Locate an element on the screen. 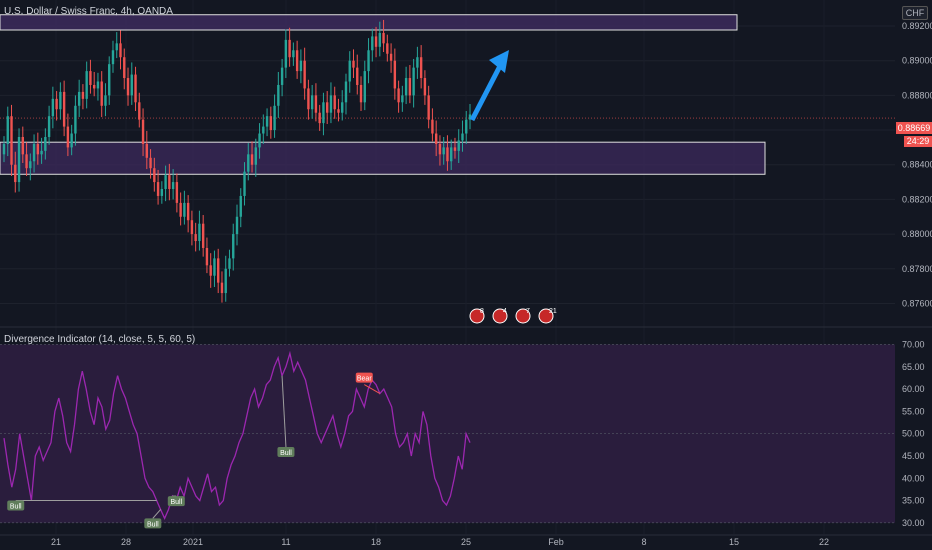 This screenshot has height=550, width=932. osc-axis-tick: 60.00 is located at coordinates (913, 389).